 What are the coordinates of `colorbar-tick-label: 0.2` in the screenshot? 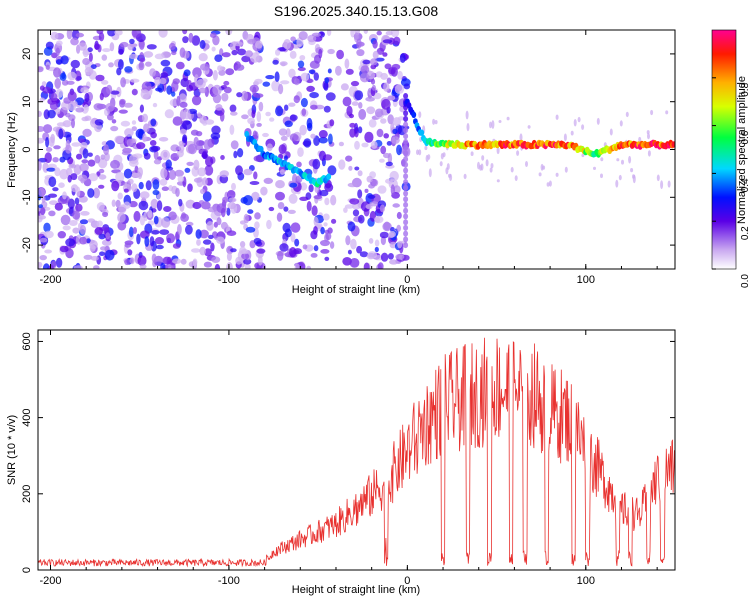 It's located at (745, 233).